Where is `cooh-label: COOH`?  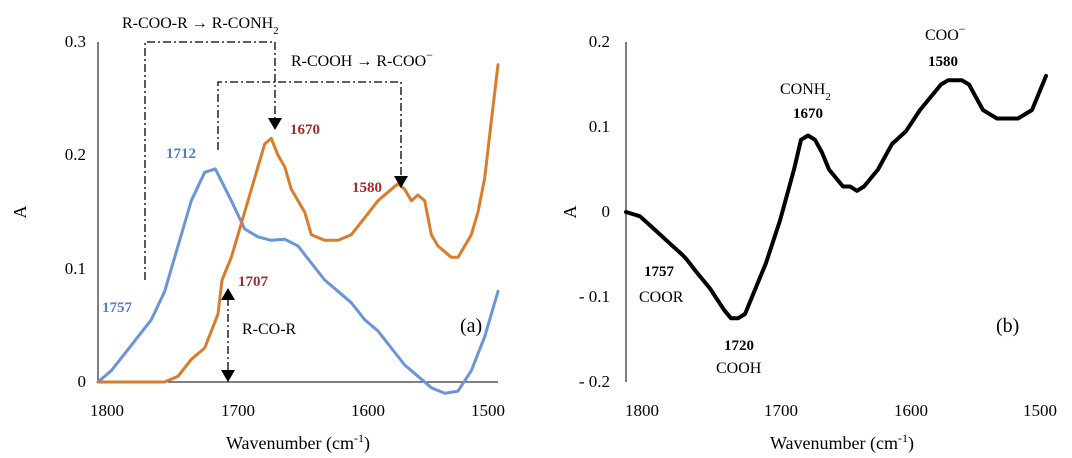 cooh-label: COOH is located at coordinates (739, 368).